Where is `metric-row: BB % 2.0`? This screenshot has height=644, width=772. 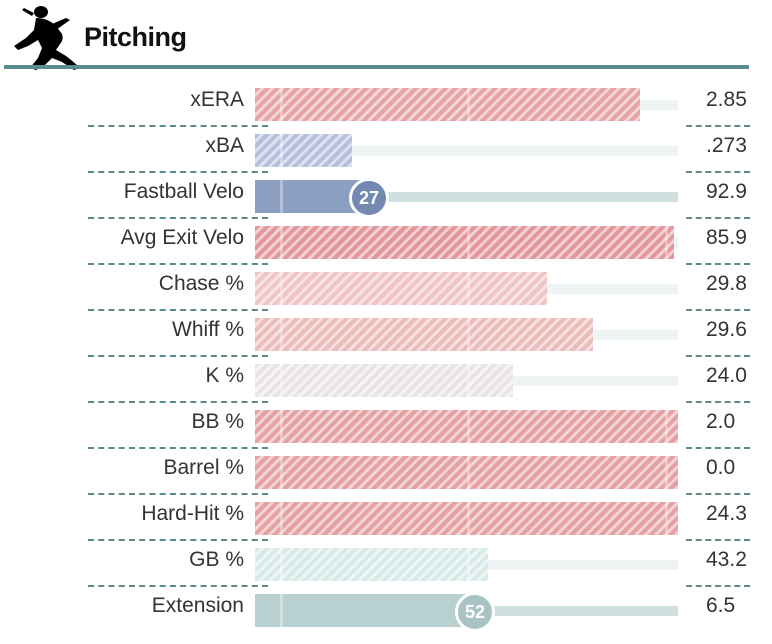 metric-row: BB % 2.0 is located at coordinates (386, 423).